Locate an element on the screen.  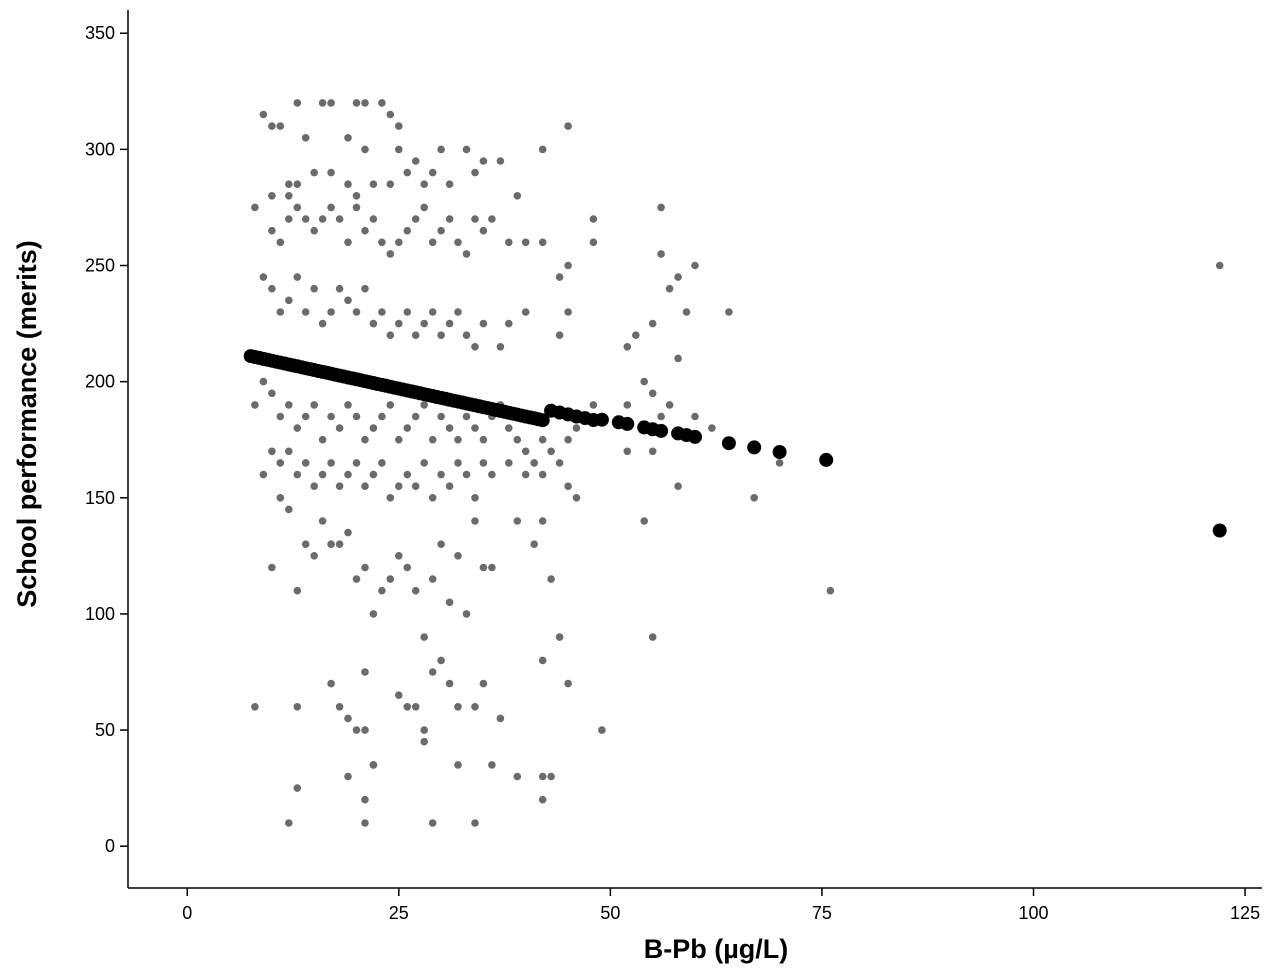
y-tick-label: 100 is located at coordinates (100, 614).